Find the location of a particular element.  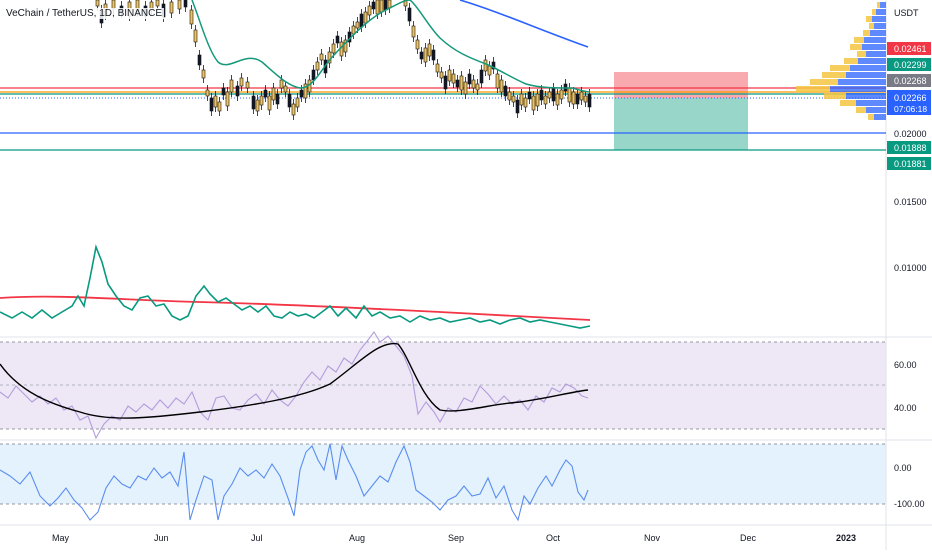

position-target-zone is located at coordinates (681, 124).